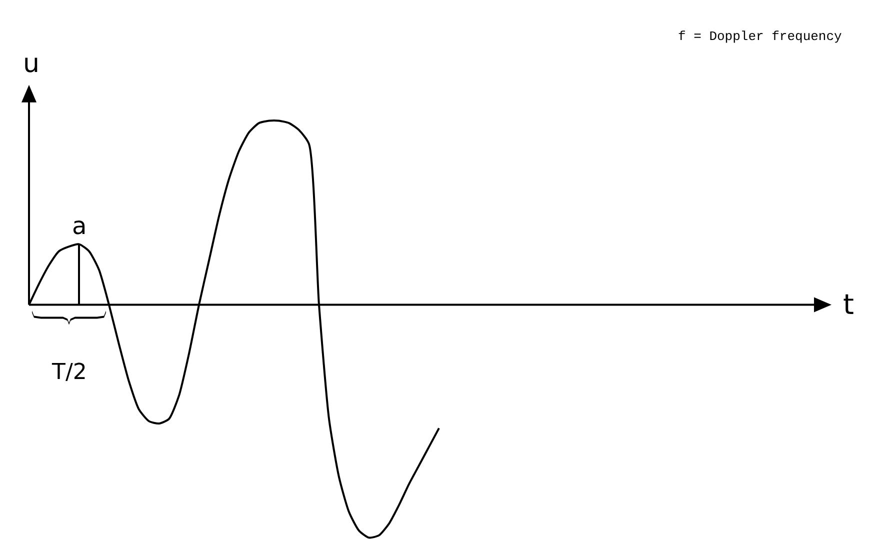 The width and height of the screenshot is (879, 548). What do you see at coordinates (760, 36) in the screenshot?
I see `text: f = Doppler frequency` at bounding box center [760, 36].